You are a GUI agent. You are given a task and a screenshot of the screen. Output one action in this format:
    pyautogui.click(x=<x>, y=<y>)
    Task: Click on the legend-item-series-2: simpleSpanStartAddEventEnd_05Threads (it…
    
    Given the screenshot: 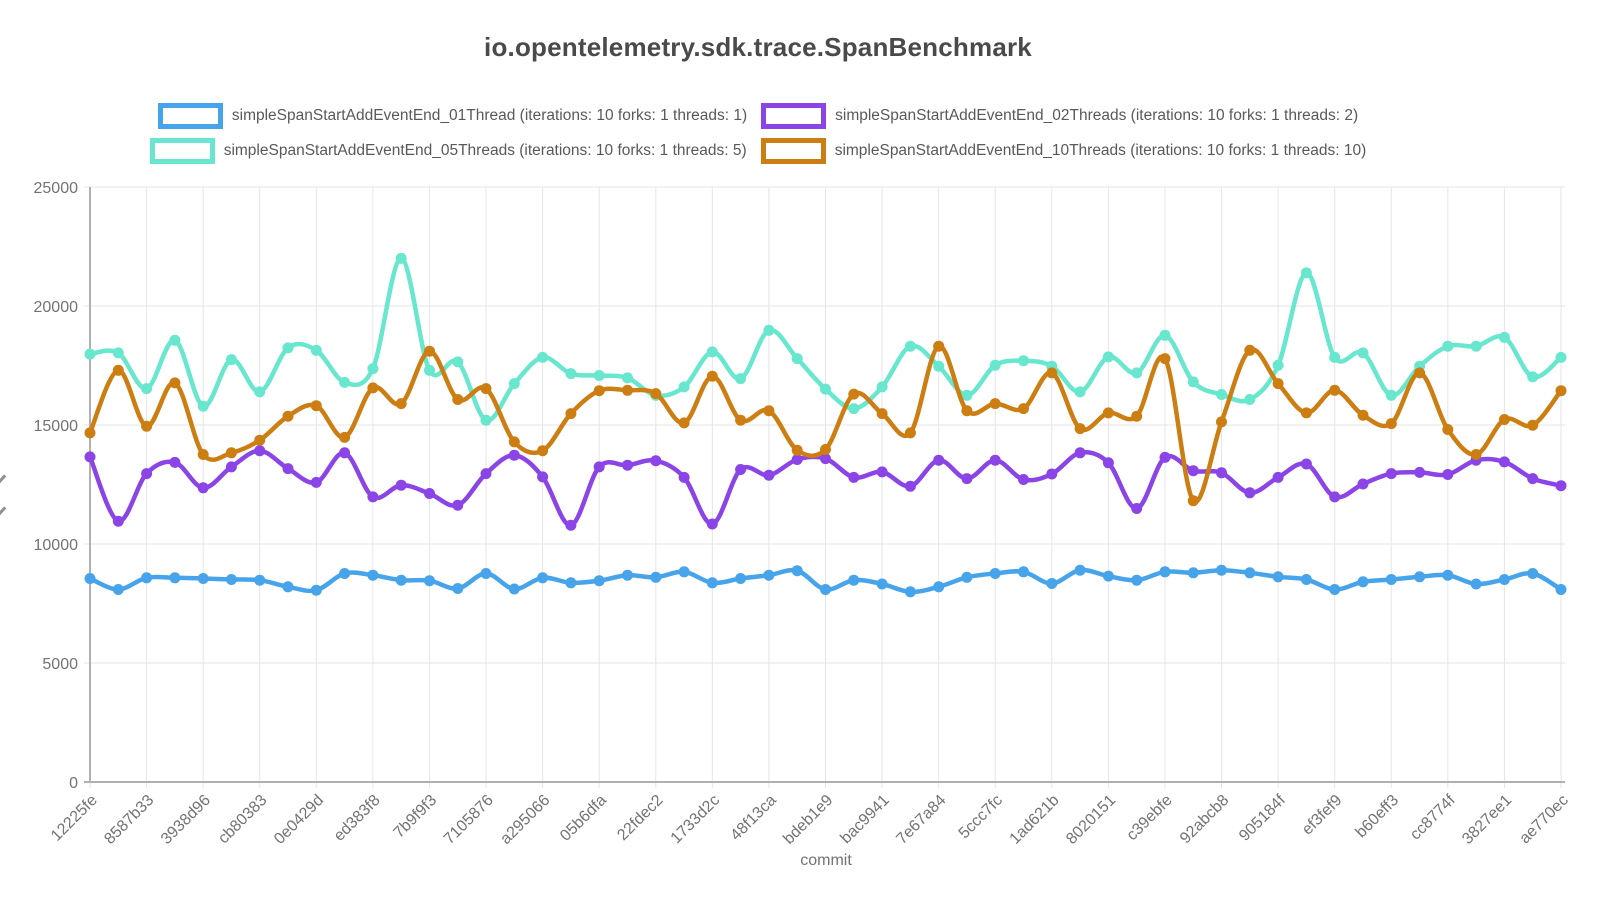 What is the action you would take?
    pyautogui.click(x=448, y=151)
    